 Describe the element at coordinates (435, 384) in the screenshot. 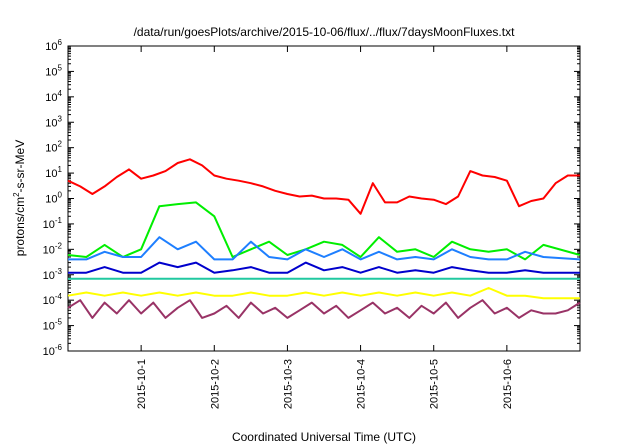

I see `x-tick-label: 2015-10-5` at that location.